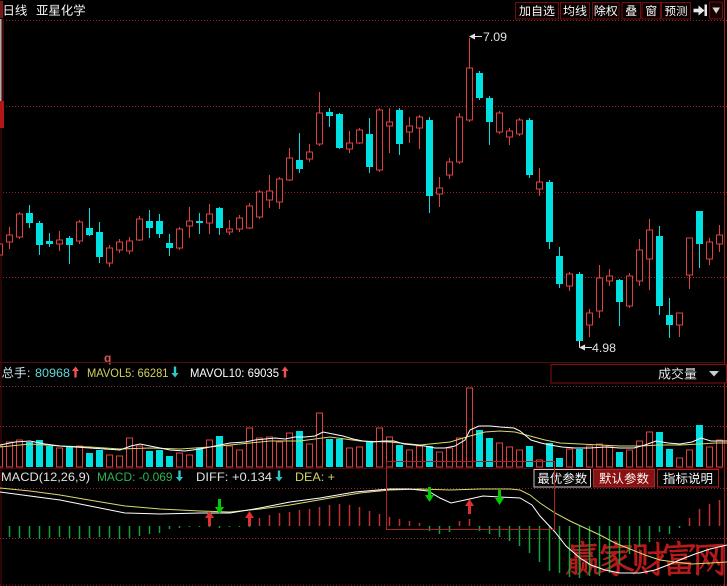  What do you see at coordinates (107, 358) in the screenshot?
I see `svg-text: q` at bounding box center [107, 358].